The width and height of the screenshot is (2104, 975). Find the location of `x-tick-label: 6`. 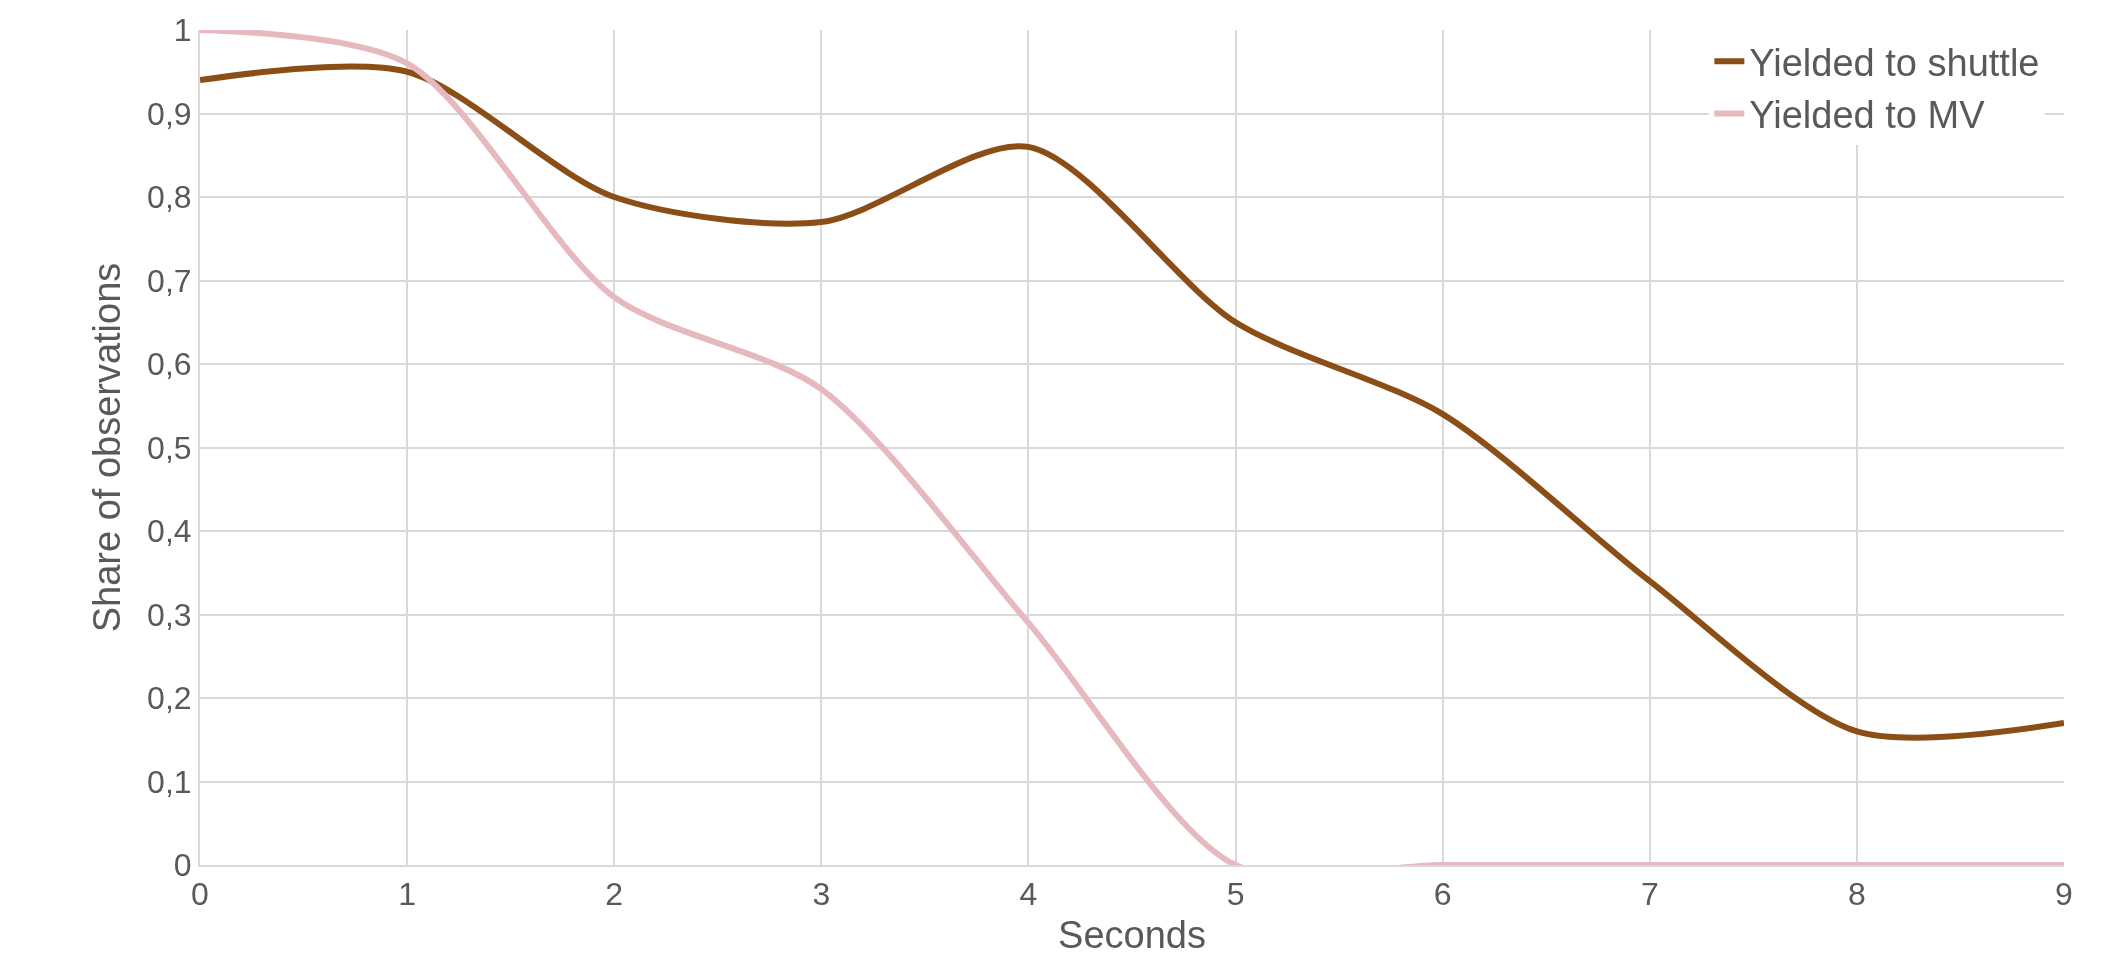

x-tick-label: 6 is located at coordinates (1442, 894).